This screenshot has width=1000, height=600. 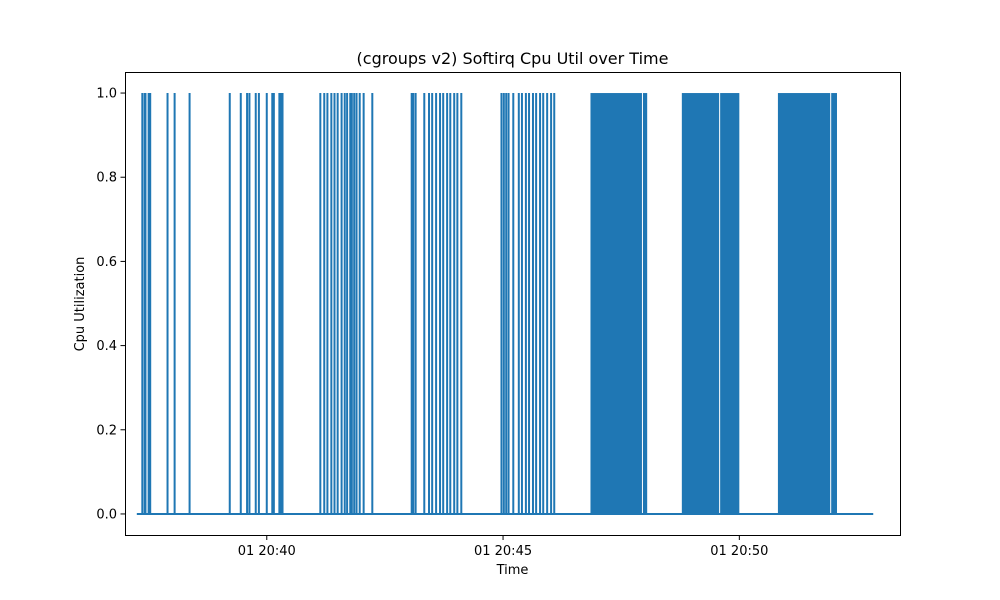 What do you see at coordinates (106, 514) in the screenshot?
I see `y-tick-label: 0.0` at bounding box center [106, 514].